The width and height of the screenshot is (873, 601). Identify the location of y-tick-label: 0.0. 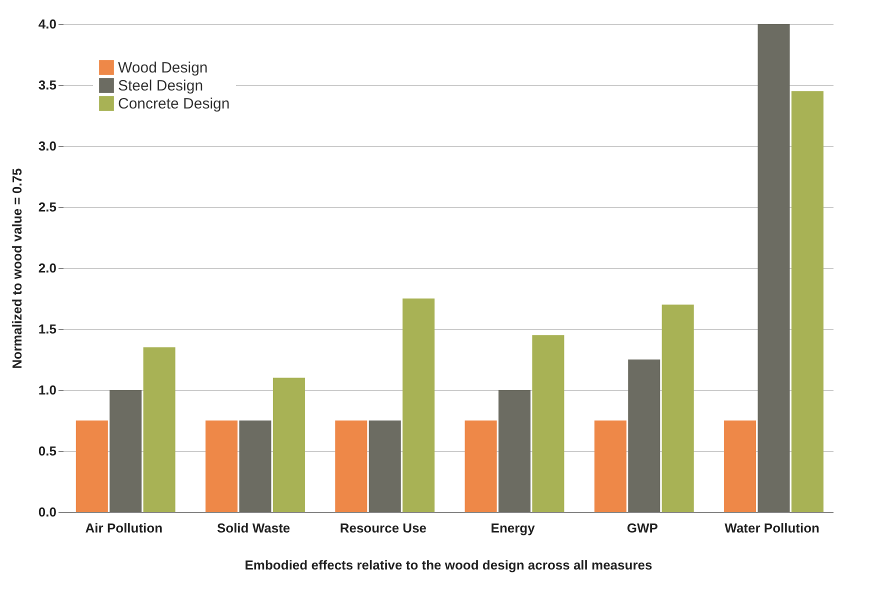
(47, 512).